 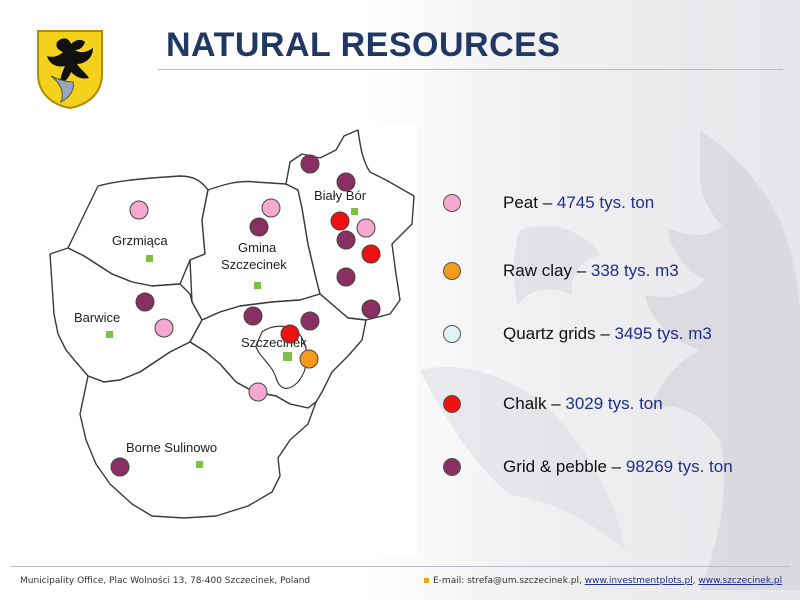 I want to click on seat-marker-bialy-bor, so click(x=354, y=211).